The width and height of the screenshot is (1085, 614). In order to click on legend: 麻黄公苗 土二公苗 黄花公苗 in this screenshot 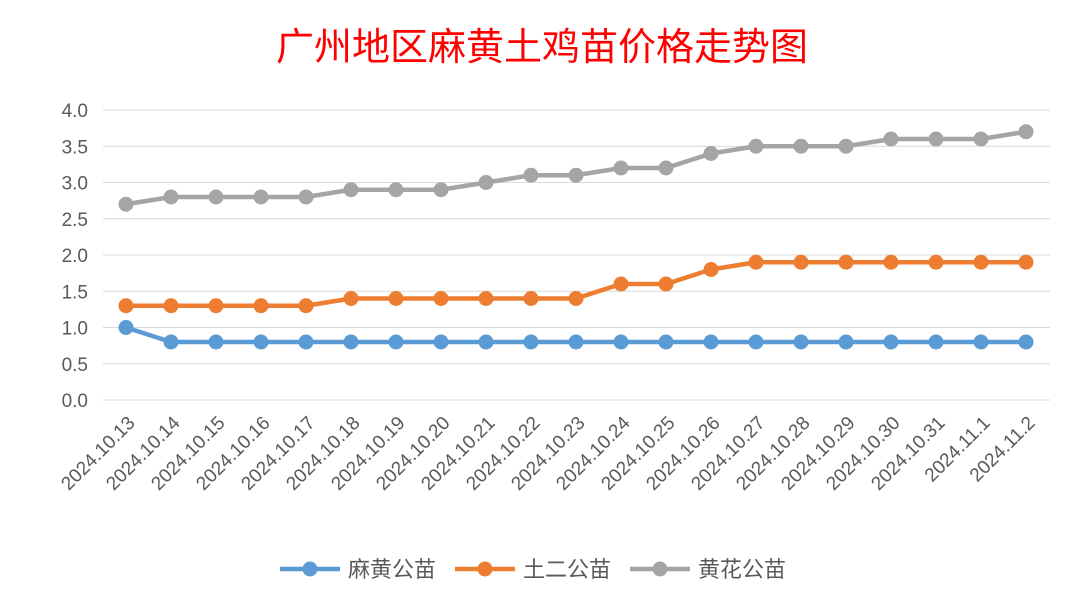, I will do `click(533, 570)`.